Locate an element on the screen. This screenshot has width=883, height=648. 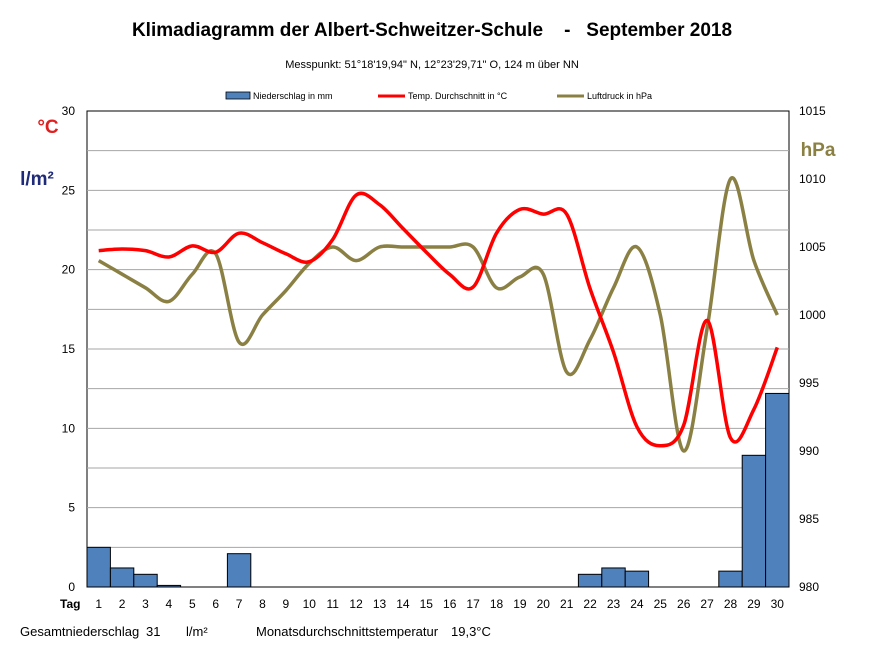
x-tick-label: 3 is located at coordinates (145, 604).